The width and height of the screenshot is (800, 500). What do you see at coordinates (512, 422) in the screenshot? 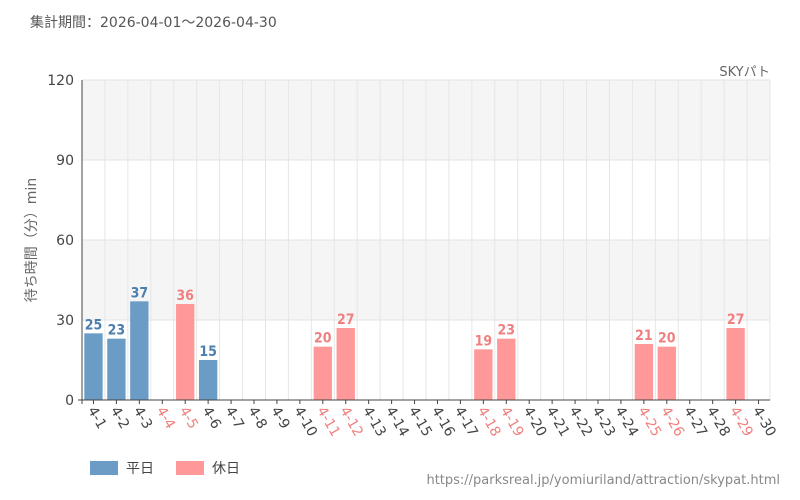
I see `x-tick-label: 4-19` at bounding box center [512, 422].